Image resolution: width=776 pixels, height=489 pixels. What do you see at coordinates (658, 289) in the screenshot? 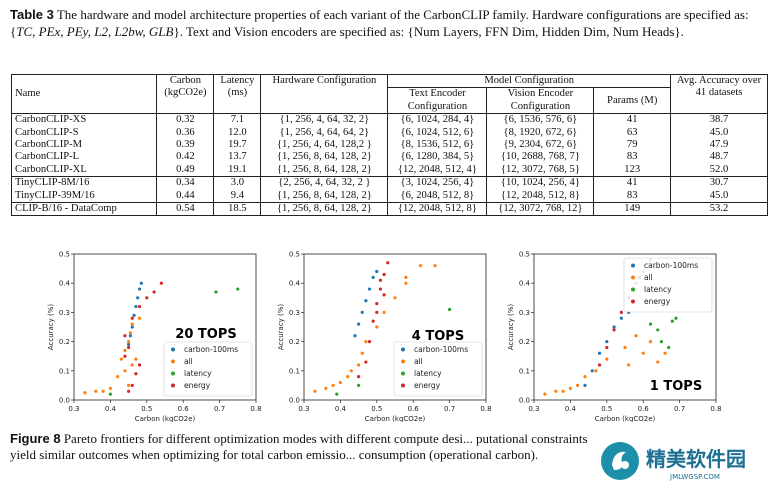
I see `legend-label-latency: latency` at bounding box center [658, 289].